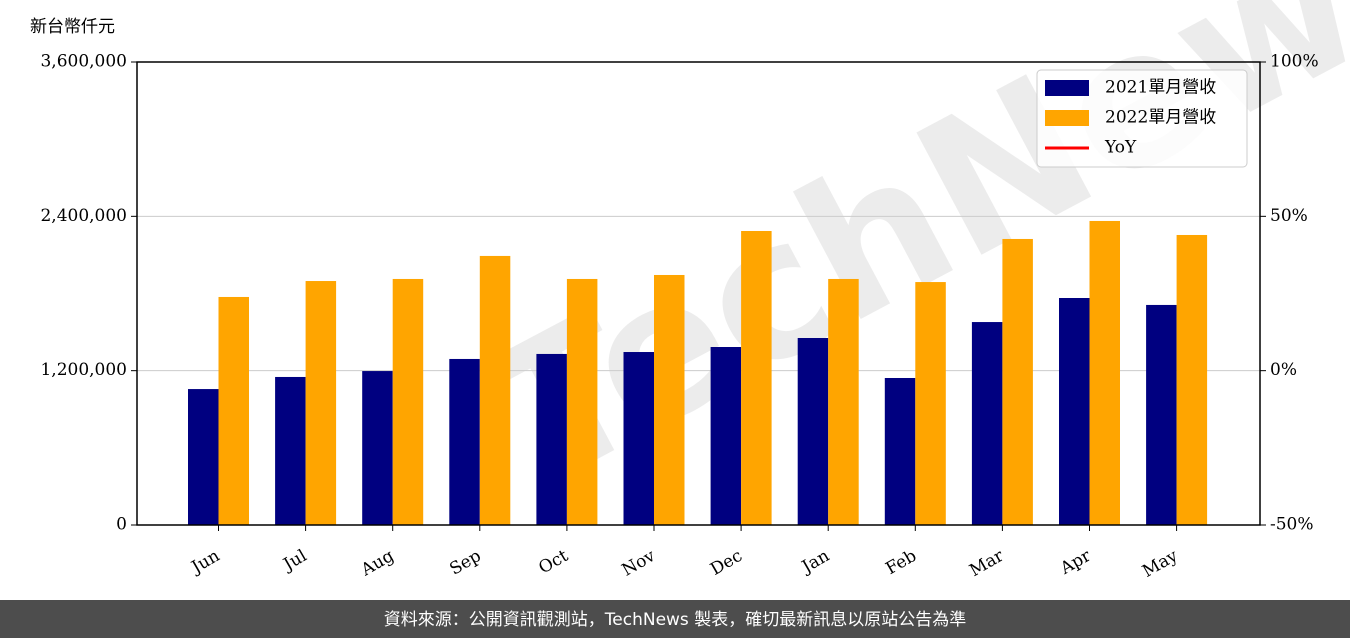  Describe the element at coordinates (1289, 216) in the screenshot. I see `y2-tick-label: 50%` at that location.